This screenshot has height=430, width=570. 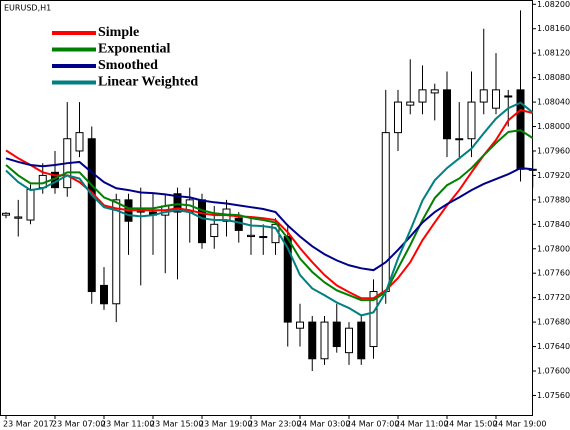 What do you see at coordinates (553, 150) in the screenshot?
I see `y-tick-label: 1.07960` at bounding box center [553, 150].